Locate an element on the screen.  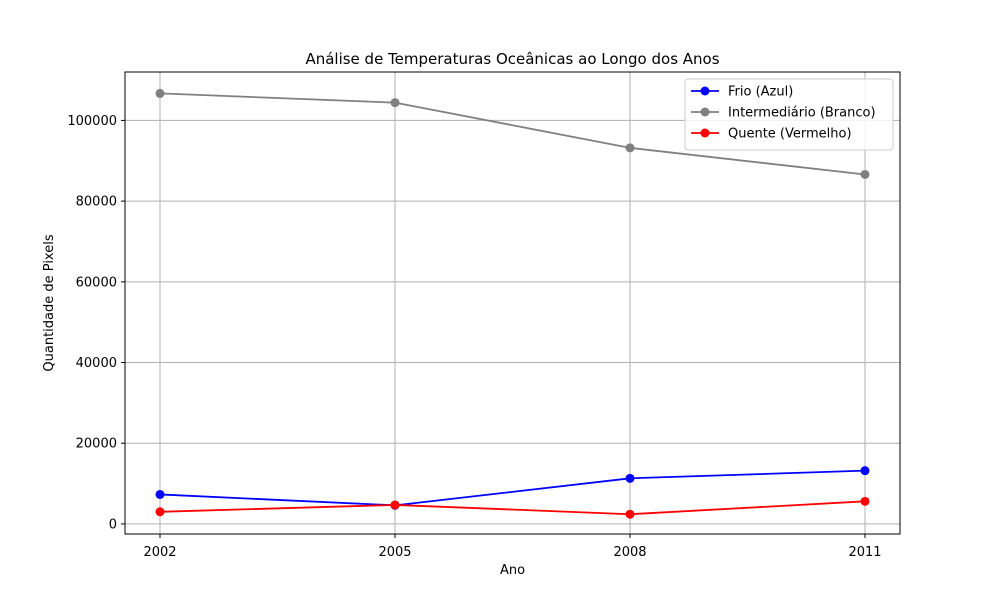
x-axis-label: Ano is located at coordinates (512, 570).